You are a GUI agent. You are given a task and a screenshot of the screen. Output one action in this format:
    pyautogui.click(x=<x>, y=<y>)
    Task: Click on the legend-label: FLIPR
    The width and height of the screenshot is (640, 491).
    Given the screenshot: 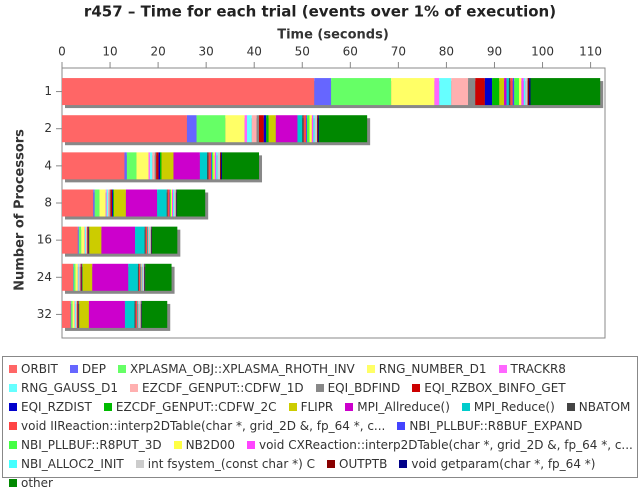 What is the action you would take?
    pyautogui.click(x=317, y=407)
    